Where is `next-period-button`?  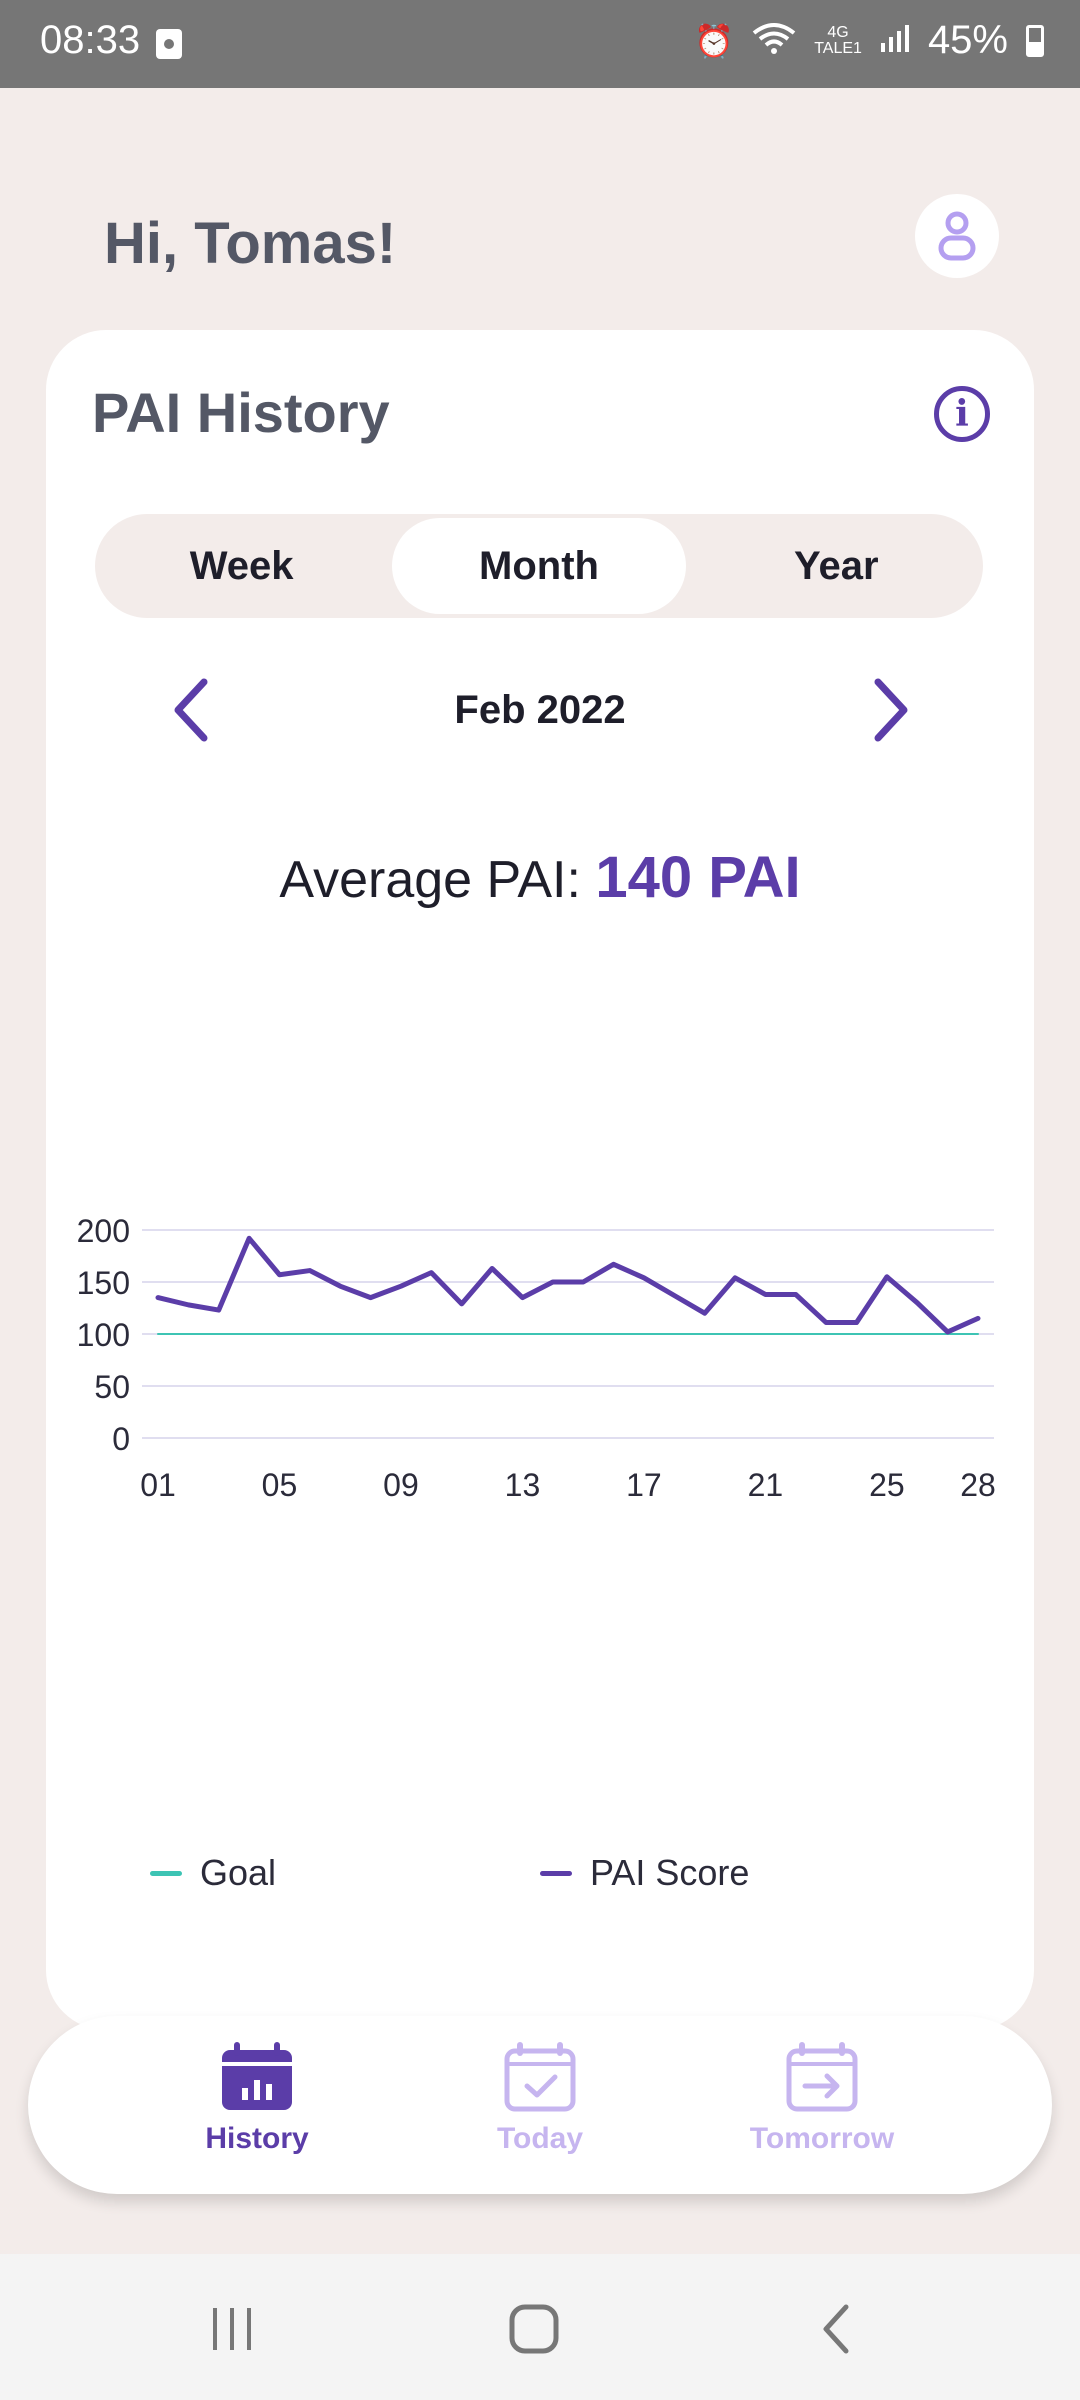 next-period-button is located at coordinates (892, 710).